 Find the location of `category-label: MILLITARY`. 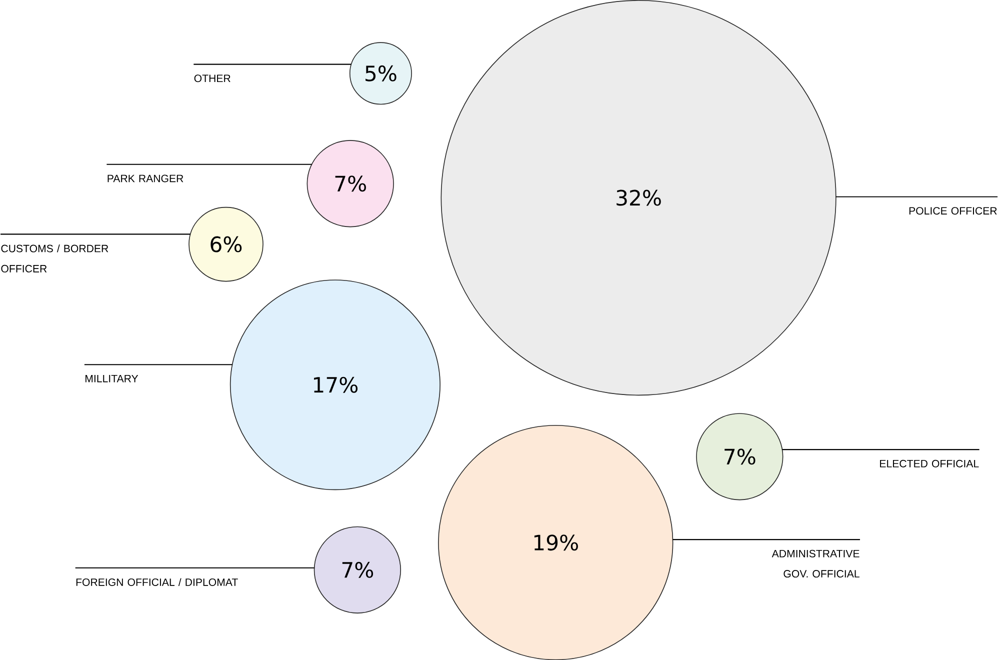

category-label: MILLITARY is located at coordinates (112, 378).